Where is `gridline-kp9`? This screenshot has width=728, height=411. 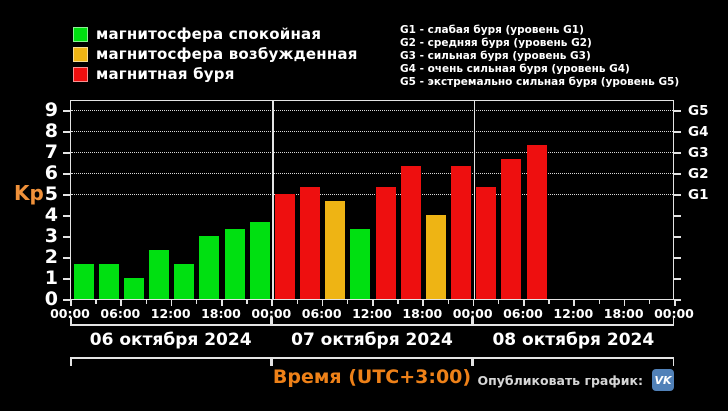
gridline-kp9 is located at coordinates (372, 110).